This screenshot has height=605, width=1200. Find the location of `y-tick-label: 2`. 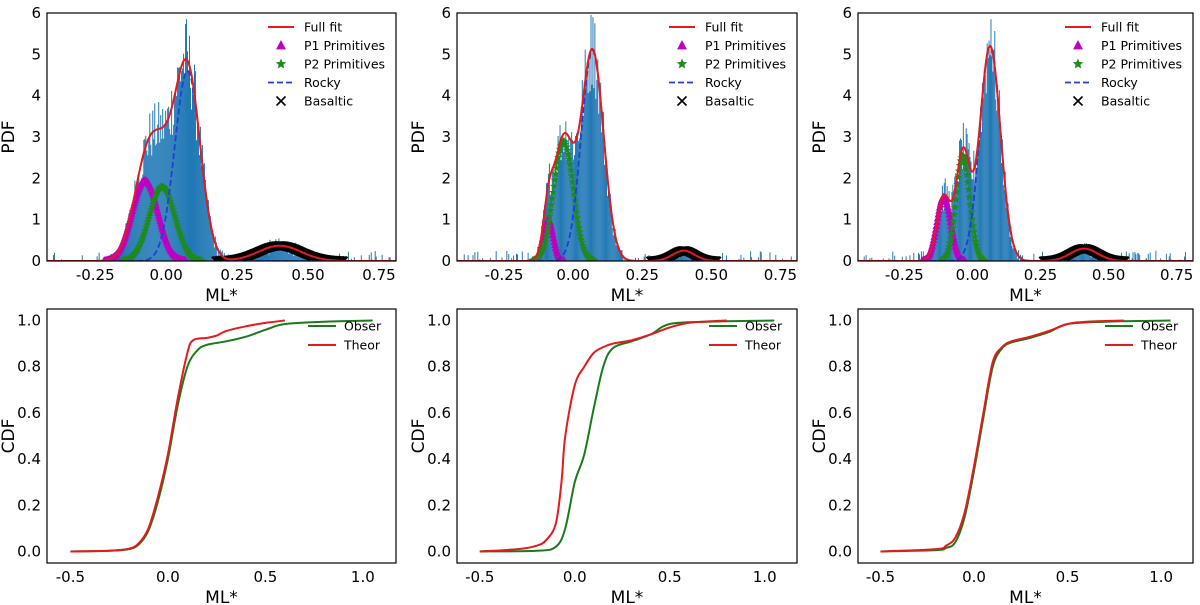

y-tick-label: 2 is located at coordinates (847, 178).